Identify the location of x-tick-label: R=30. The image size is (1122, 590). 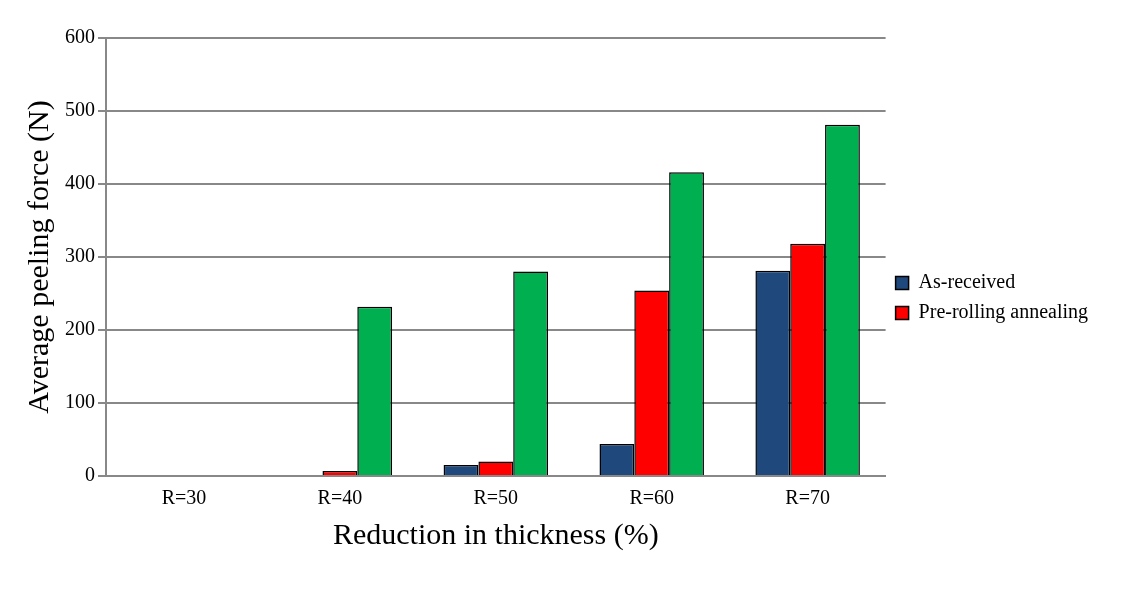
(184, 497).